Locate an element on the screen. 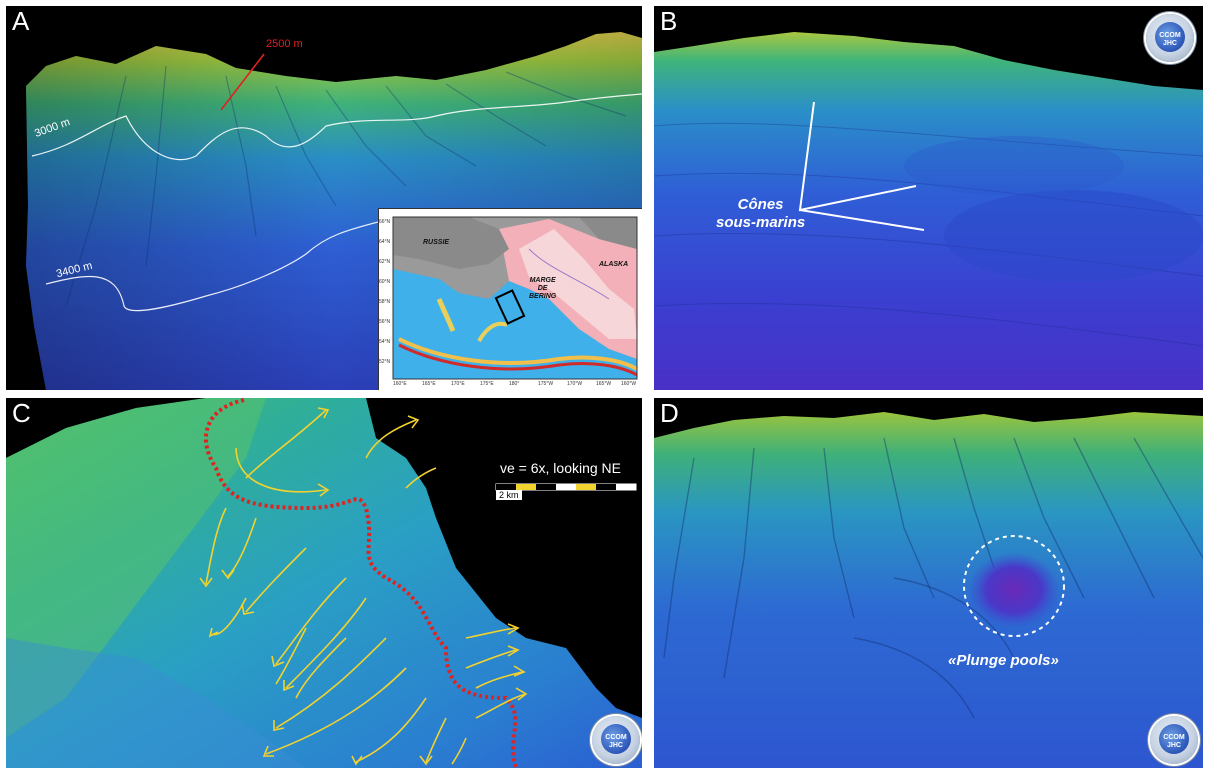 The height and width of the screenshot is (774, 1209). lat-tick: 66°N is located at coordinates (385, 222).